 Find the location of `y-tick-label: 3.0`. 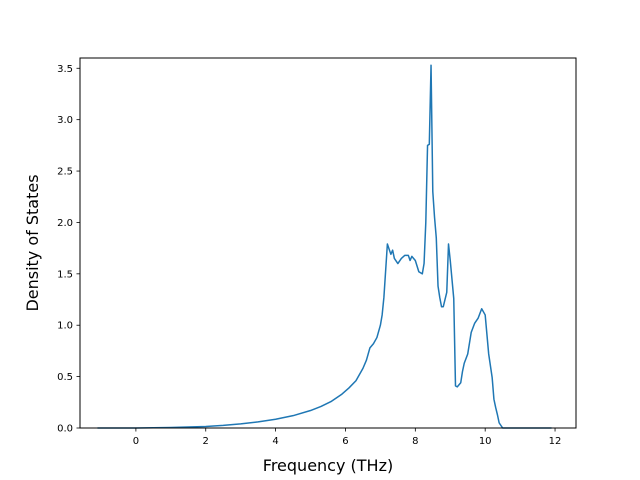

y-tick-label: 3.0 is located at coordinates (65, 120).